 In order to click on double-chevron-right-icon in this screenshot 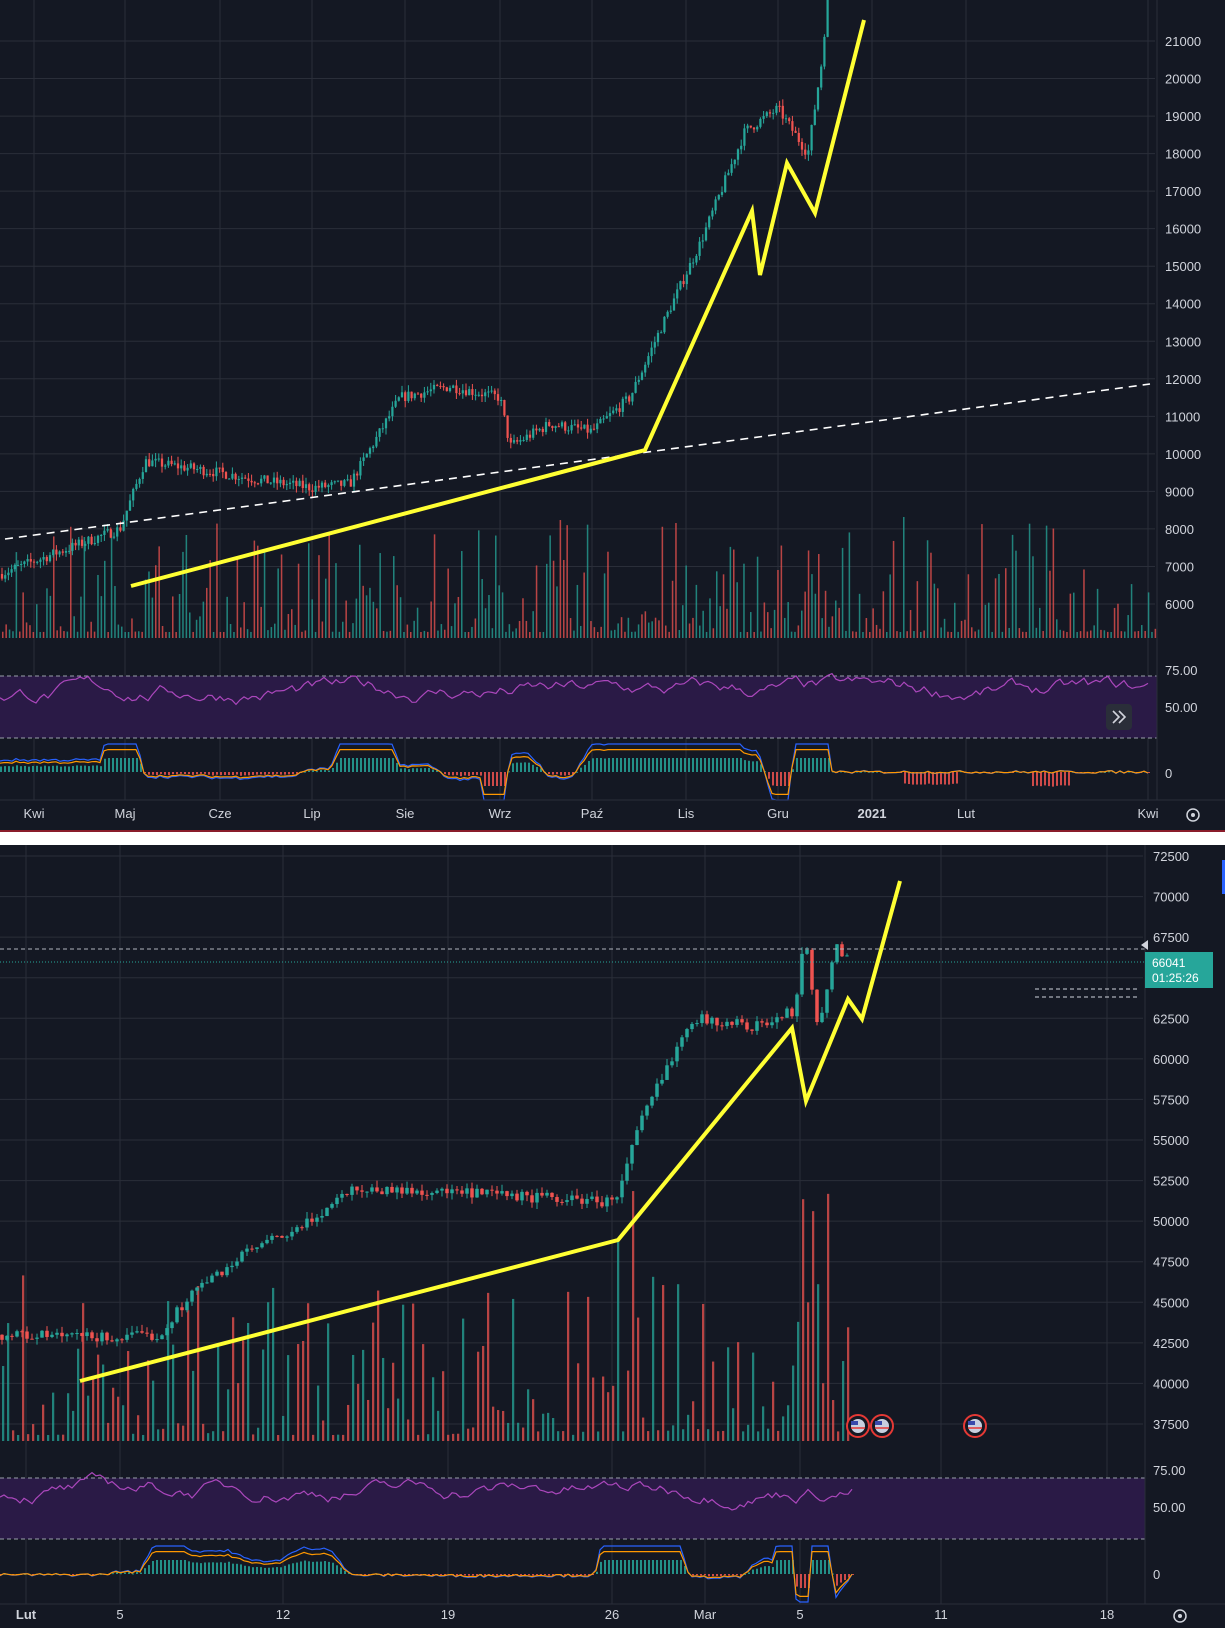, I will do `click(1119, 717)`.